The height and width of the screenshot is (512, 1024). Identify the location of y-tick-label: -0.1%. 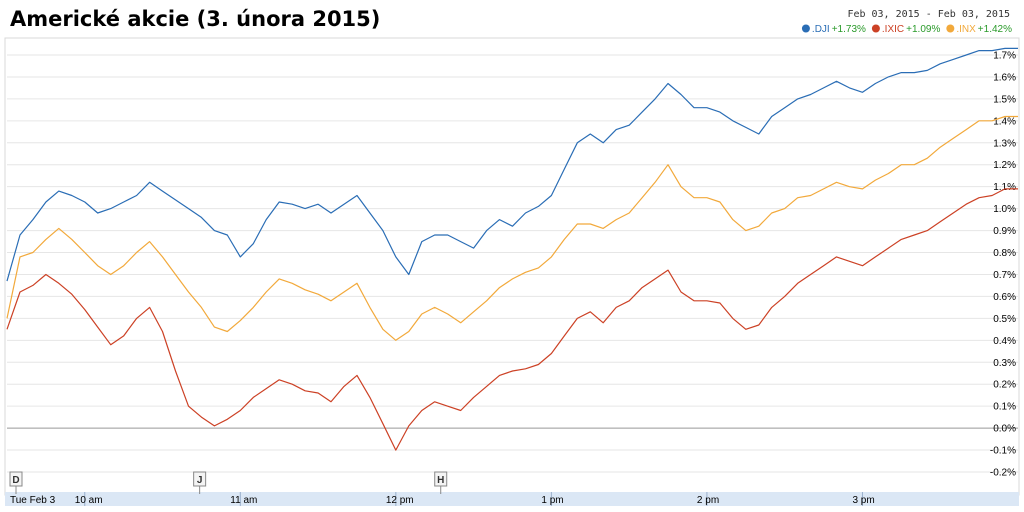
(1003, 451).